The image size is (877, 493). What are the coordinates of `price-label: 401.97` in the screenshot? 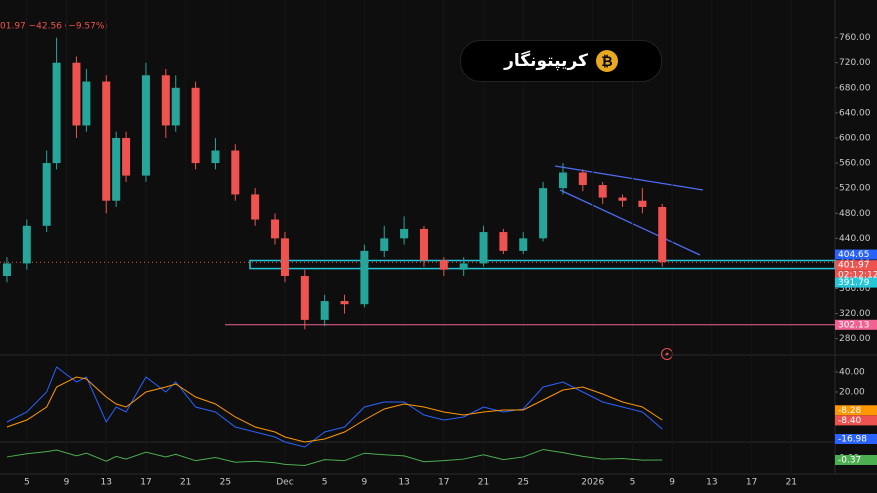 It's located at (854, 266).